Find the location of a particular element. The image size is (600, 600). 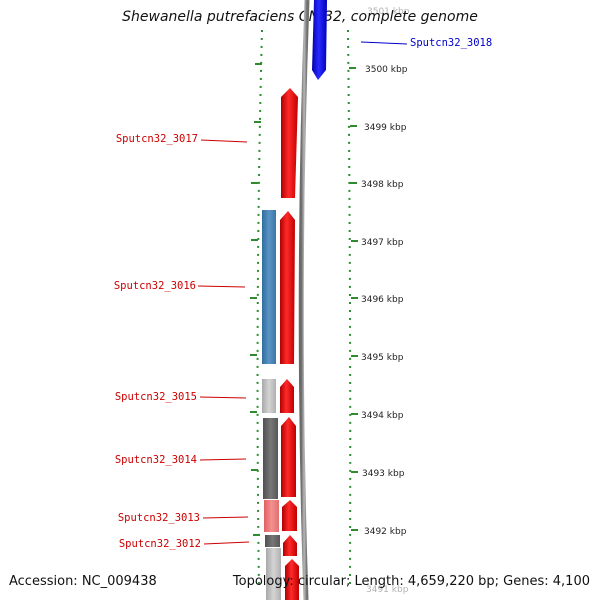

tick-label: 3495 kbp is located at coordinates (382, 358).